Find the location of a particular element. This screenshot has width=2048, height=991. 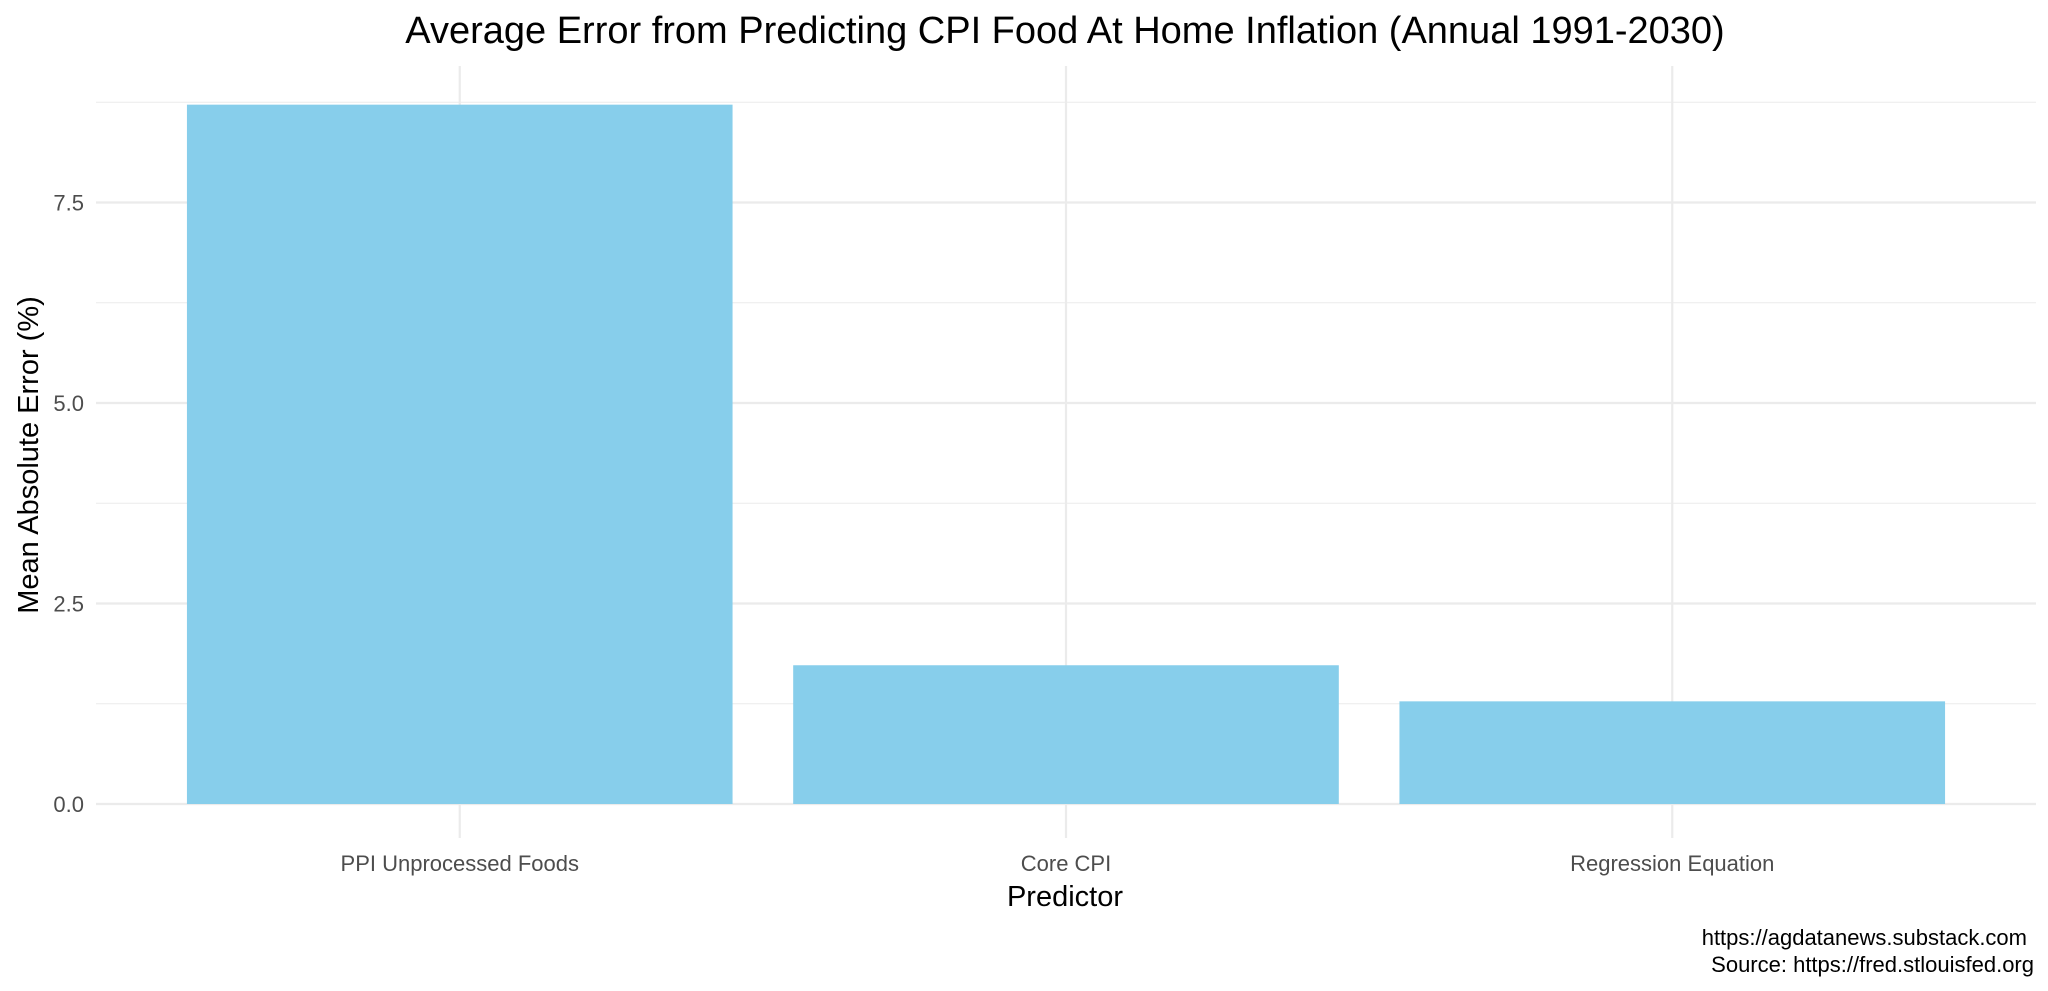

caption-source: Source: https://fred.stlouisfed.org is located at coordinates (1872, 964).